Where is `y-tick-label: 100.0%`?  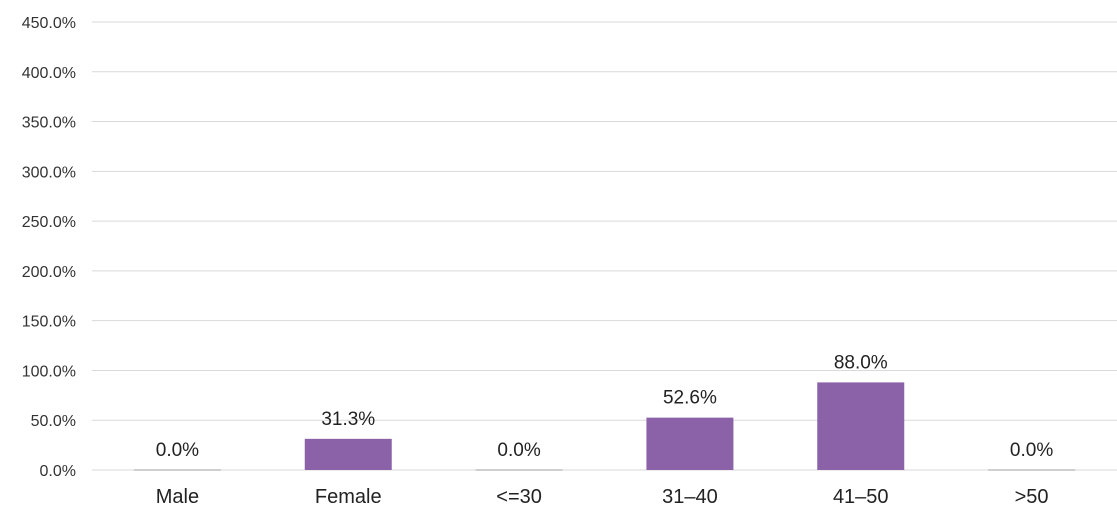 y-tick-label: 100.0% is located at coordinates (49, 371).